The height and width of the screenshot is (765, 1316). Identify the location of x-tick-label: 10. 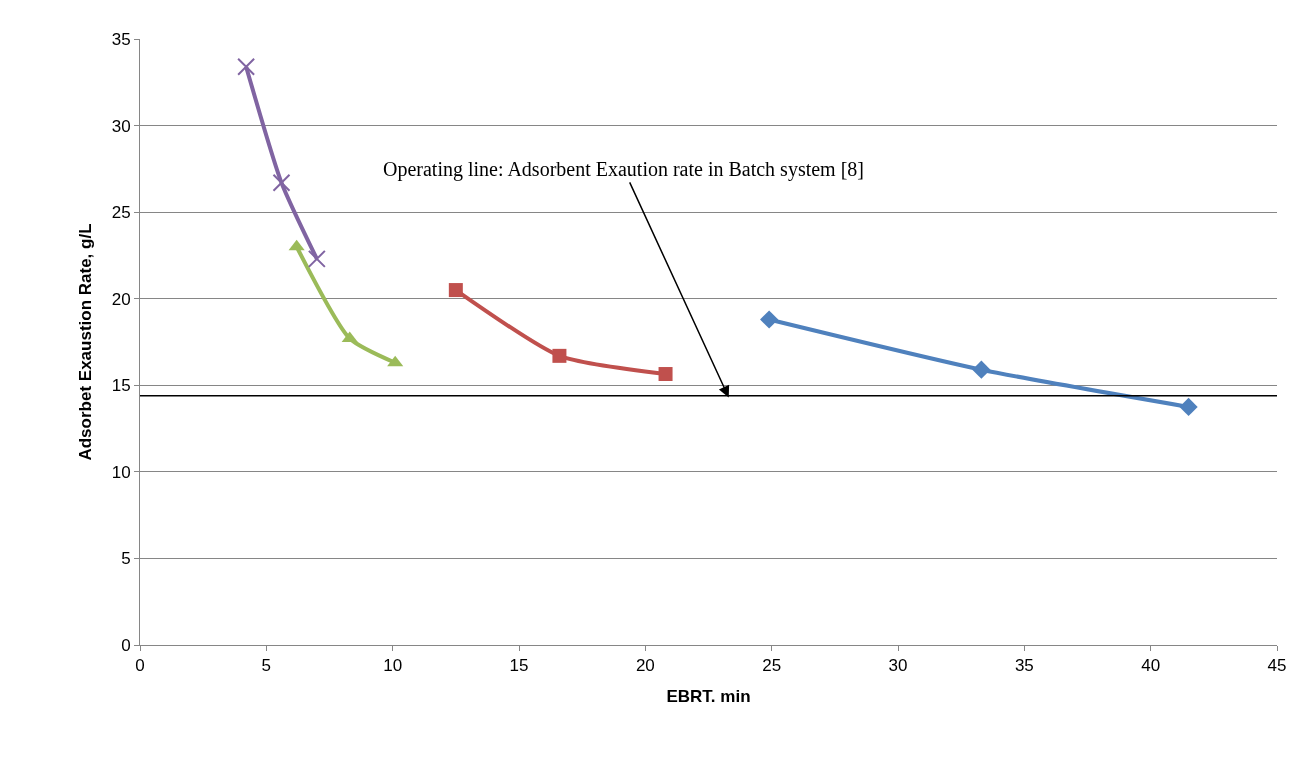
(393, 666).